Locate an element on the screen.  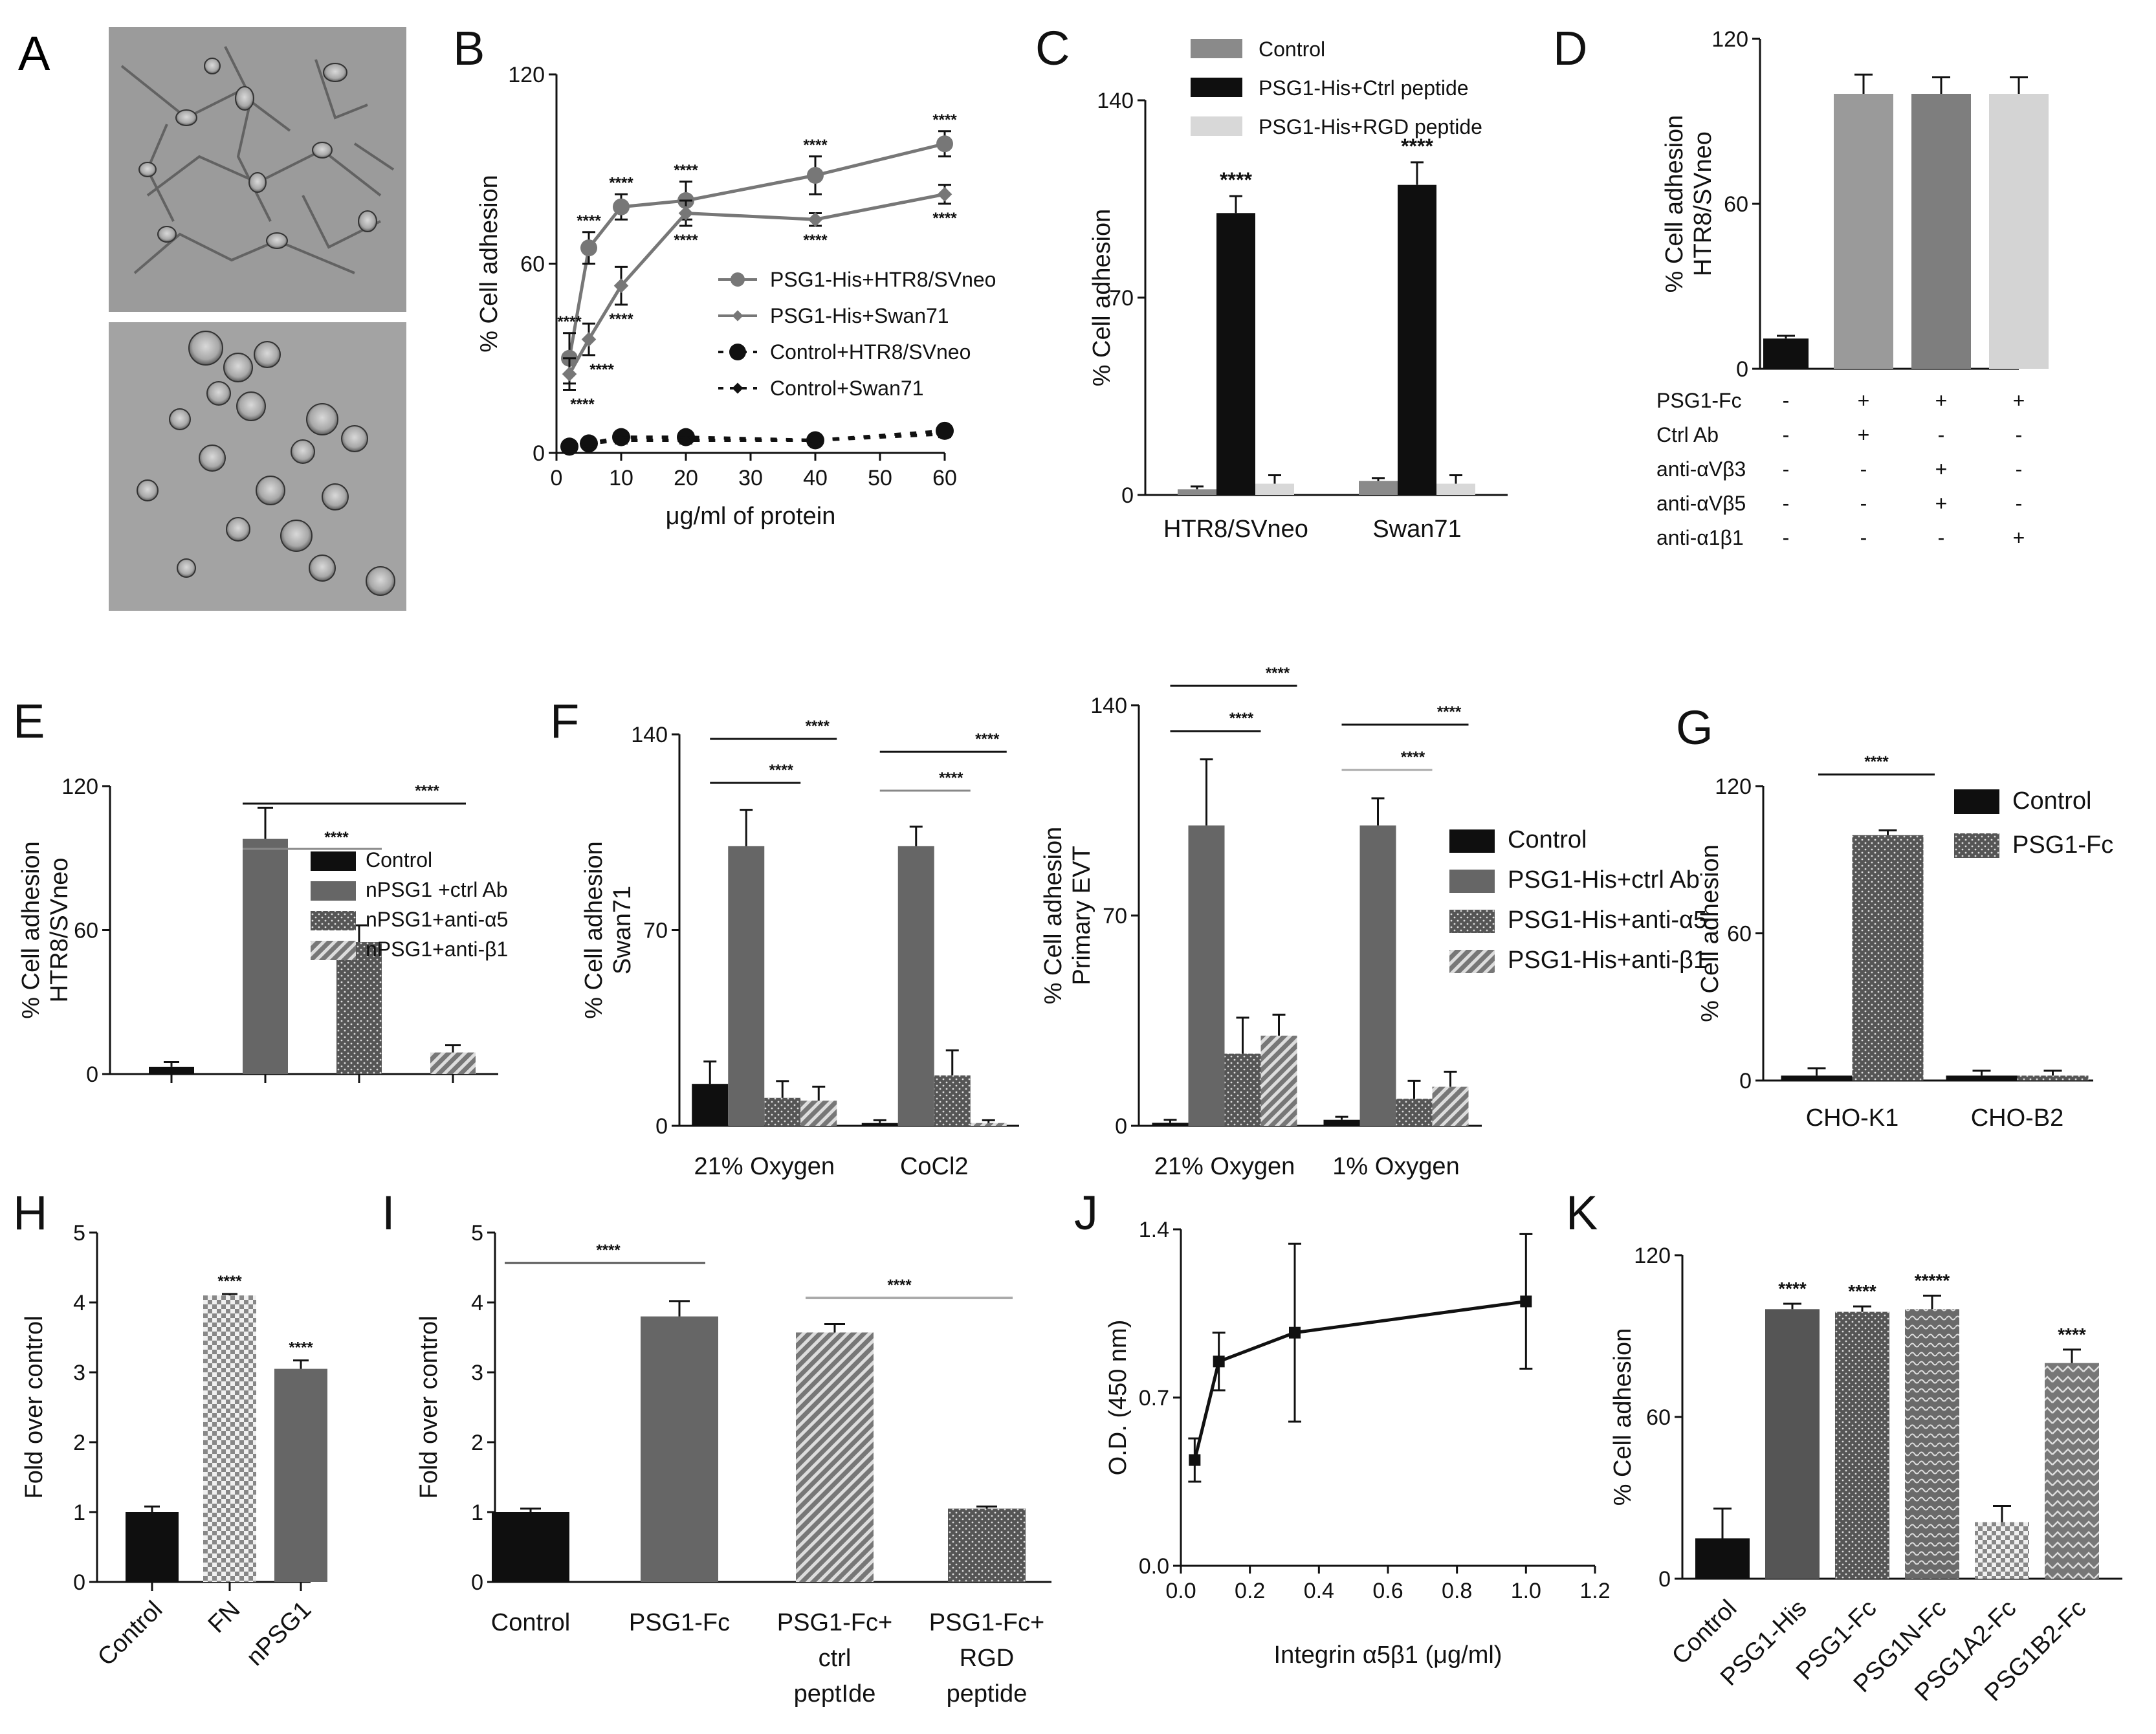
k-significance: ***** is located at coordinates (1932, 1281).